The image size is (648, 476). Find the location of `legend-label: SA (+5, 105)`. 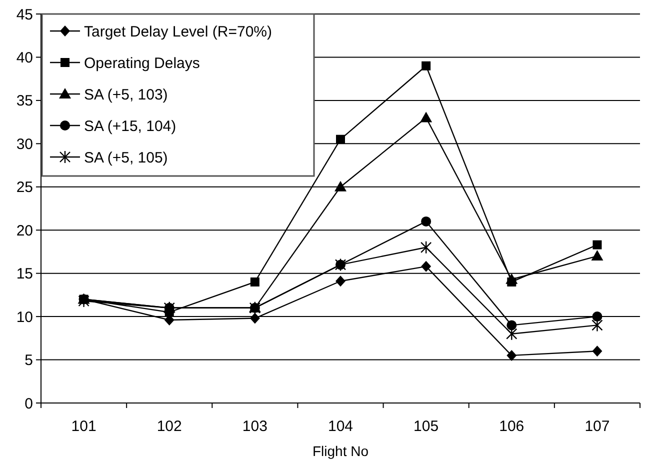

legend-label: SA (+5, 105) is located at coordinates (126, 157).